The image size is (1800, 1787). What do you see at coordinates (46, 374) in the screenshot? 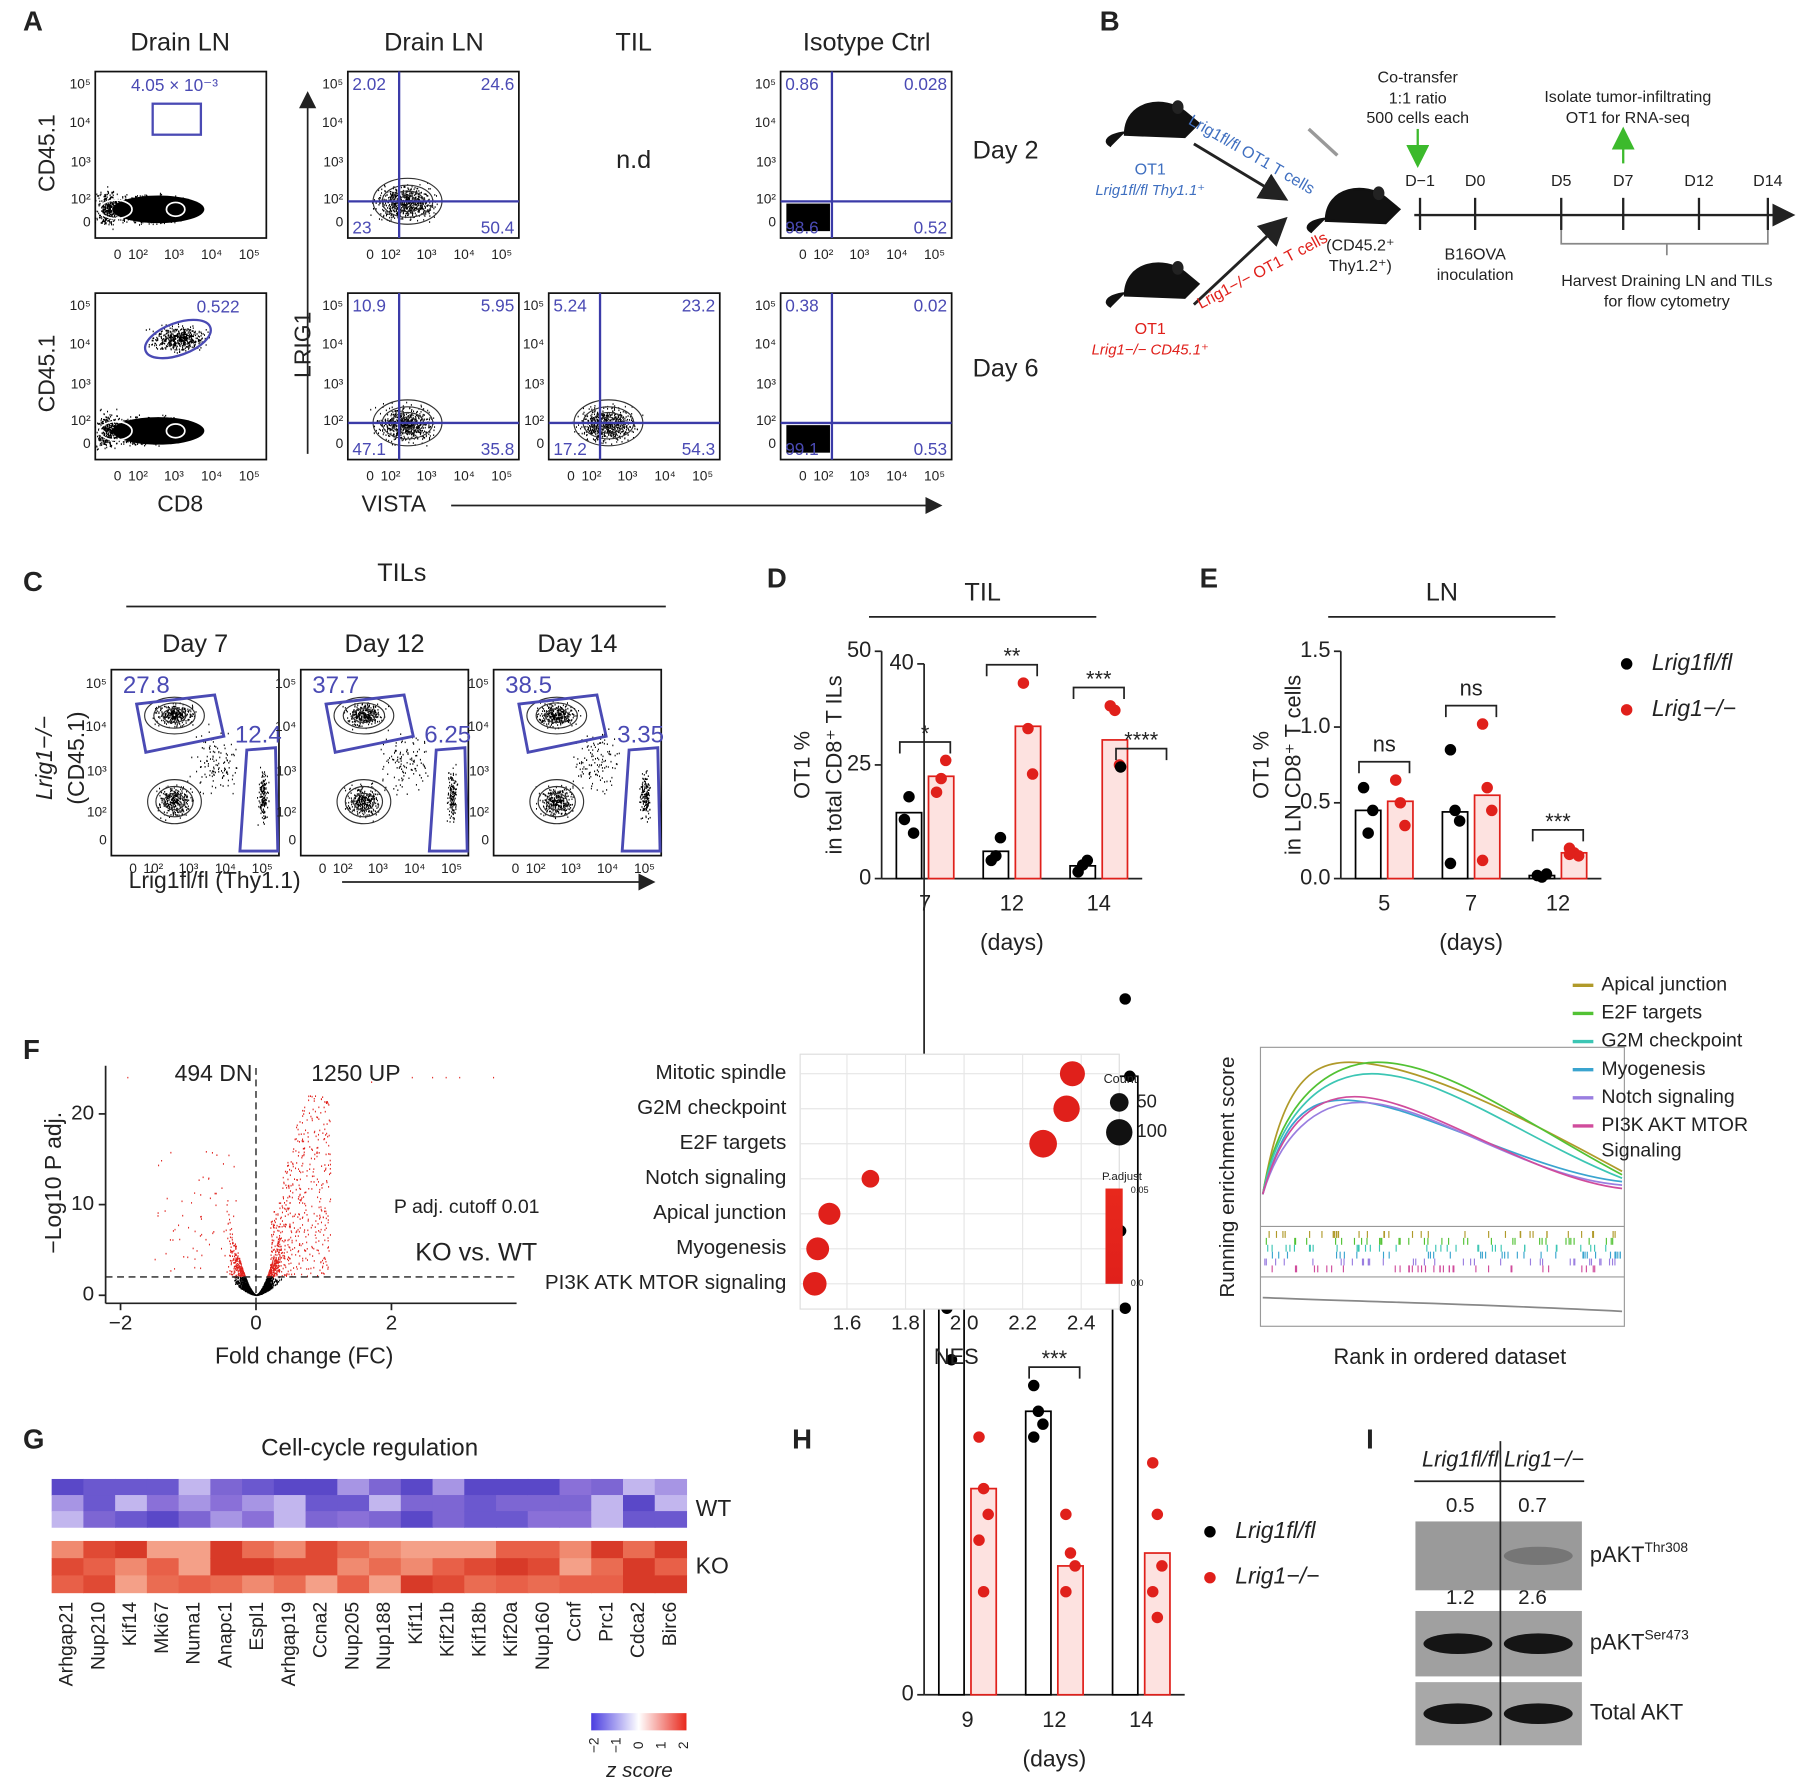
I see `axis-label: CD45.1` at bounding box center [46, 374].